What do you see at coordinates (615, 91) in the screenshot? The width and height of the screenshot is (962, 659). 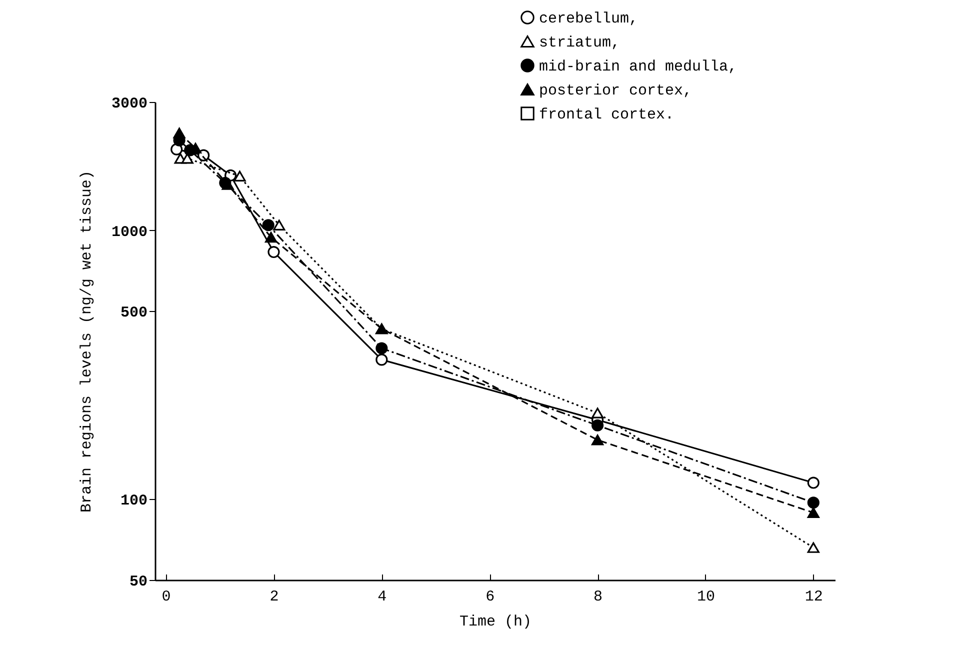 I see `legend-label: posterior cortex,` at bounding box center [615, 91].